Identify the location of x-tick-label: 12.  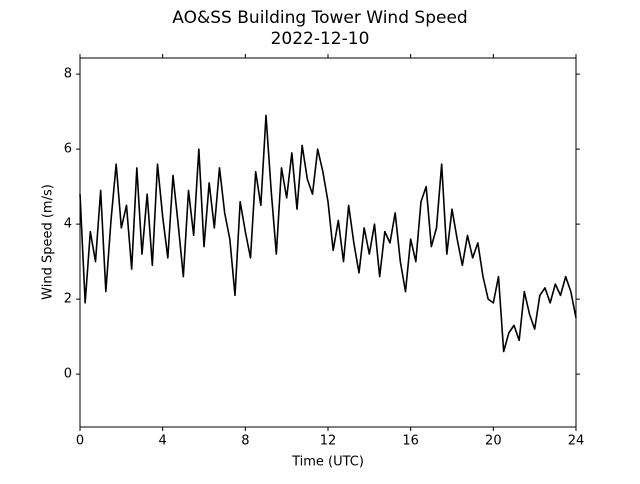
(328, 441).